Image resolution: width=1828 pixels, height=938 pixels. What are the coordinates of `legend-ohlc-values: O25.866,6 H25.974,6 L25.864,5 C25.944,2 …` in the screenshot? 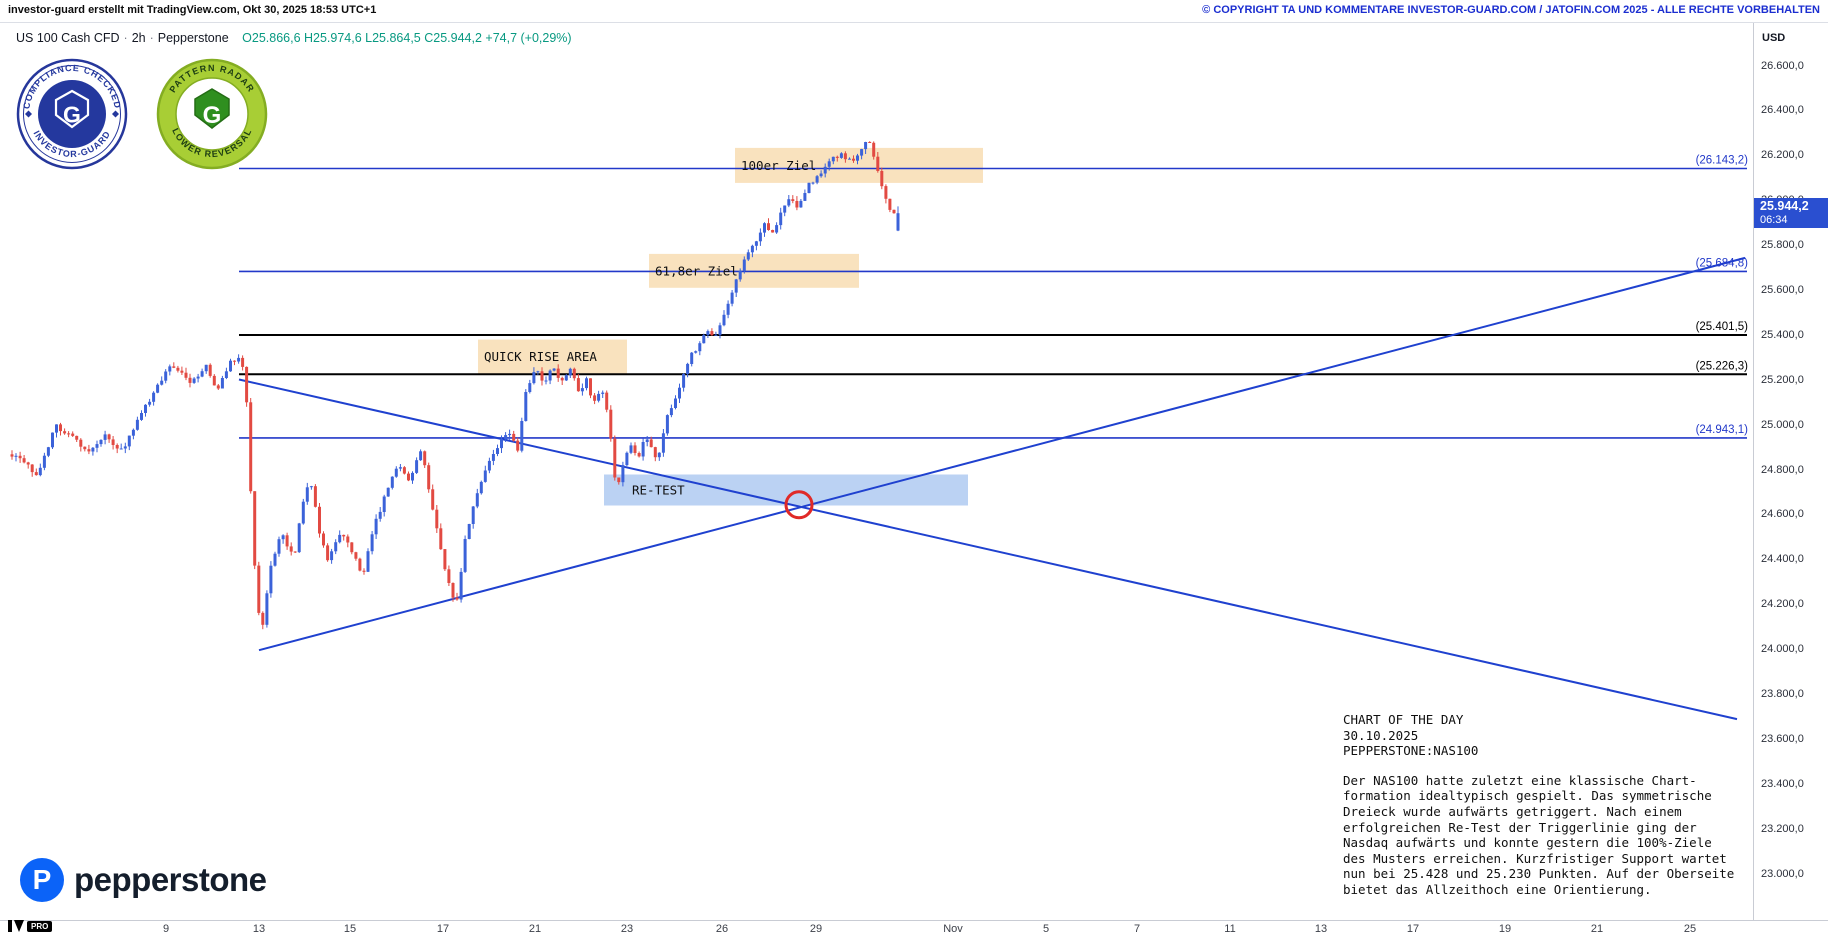 It's located at (407, 38).